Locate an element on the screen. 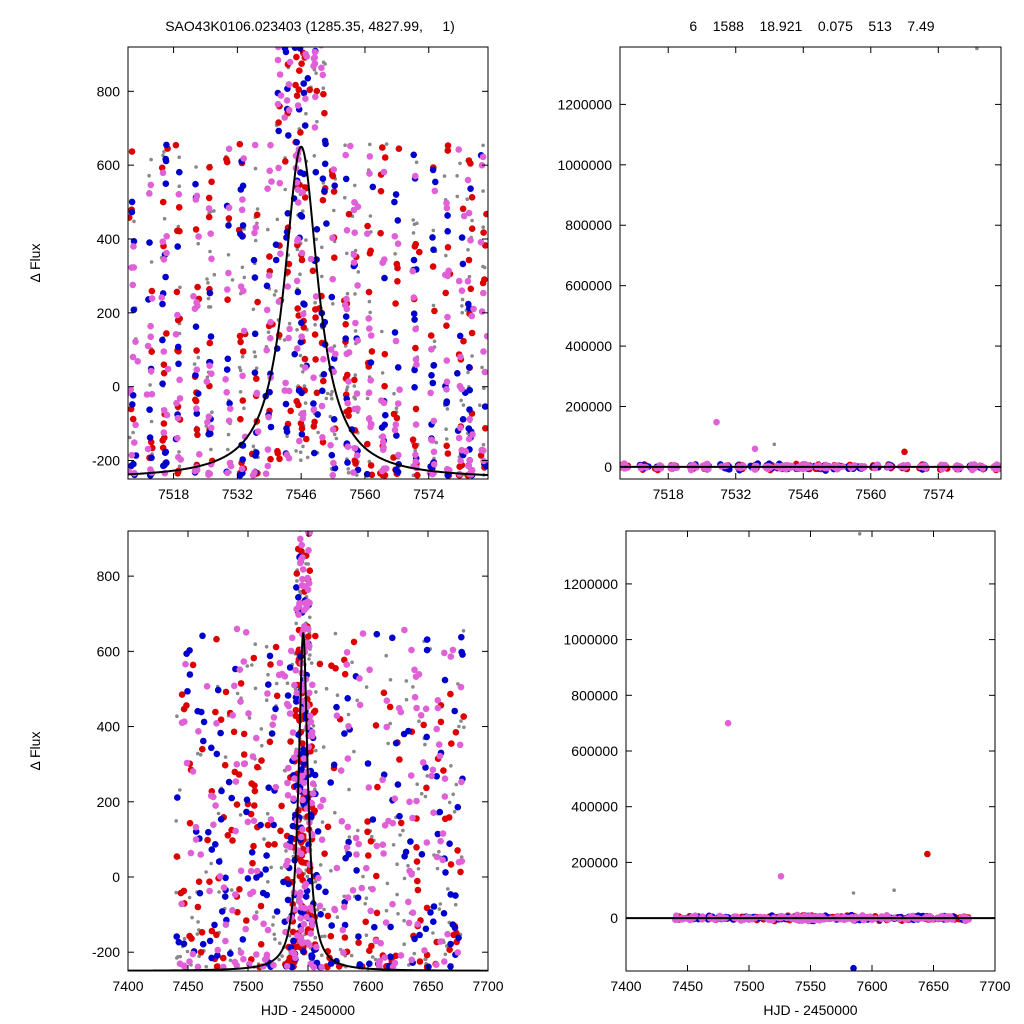  y-tick-label: 400000 is located at coordinates (594, 807).